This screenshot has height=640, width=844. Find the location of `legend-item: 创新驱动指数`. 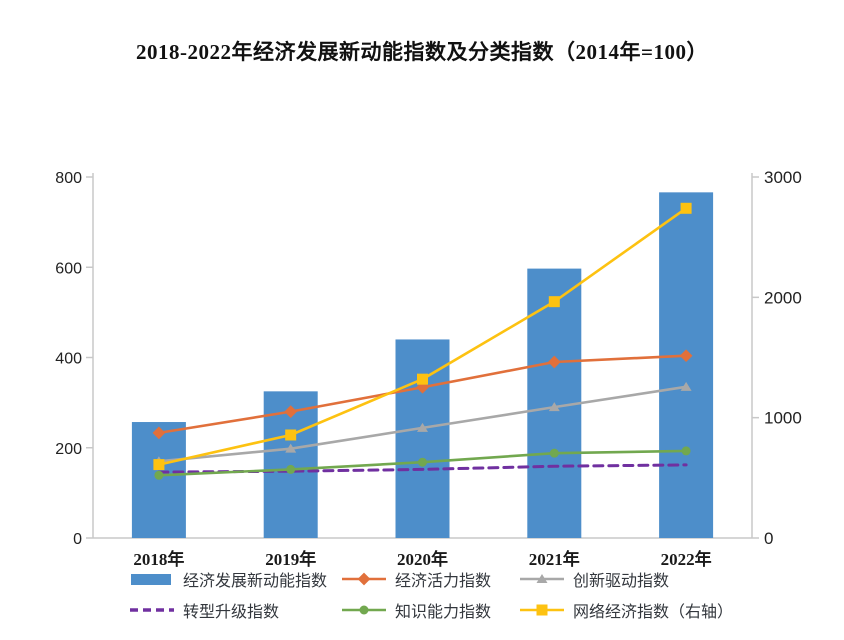

legend-item: 创新驱动指数 is located at coordinates (643, 579).